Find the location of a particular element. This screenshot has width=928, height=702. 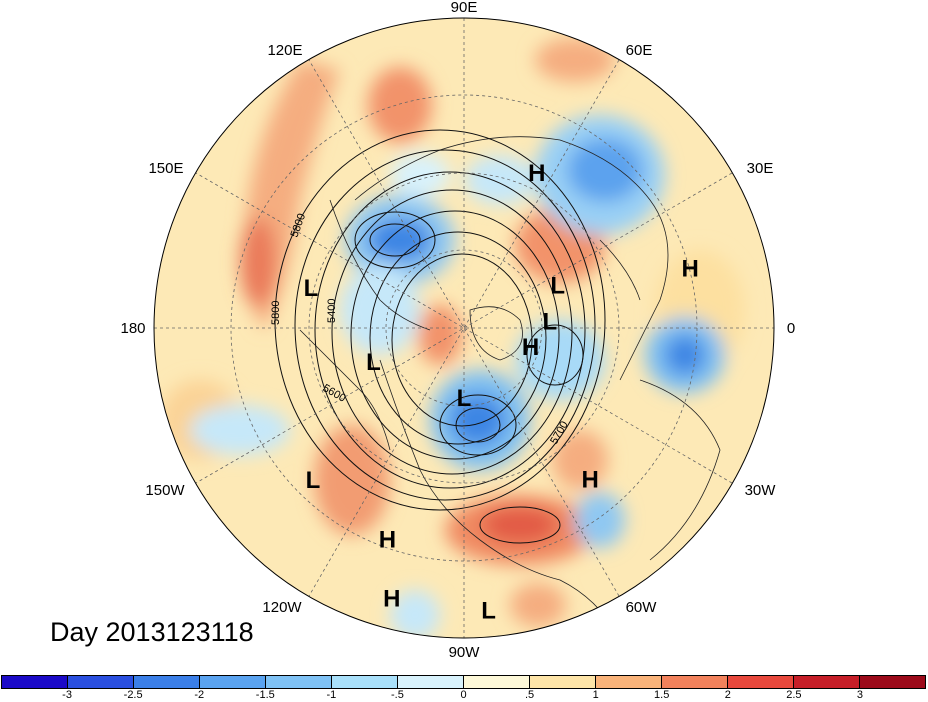

colorbar-tick-label: 2 is located at coordinates (727, 695).